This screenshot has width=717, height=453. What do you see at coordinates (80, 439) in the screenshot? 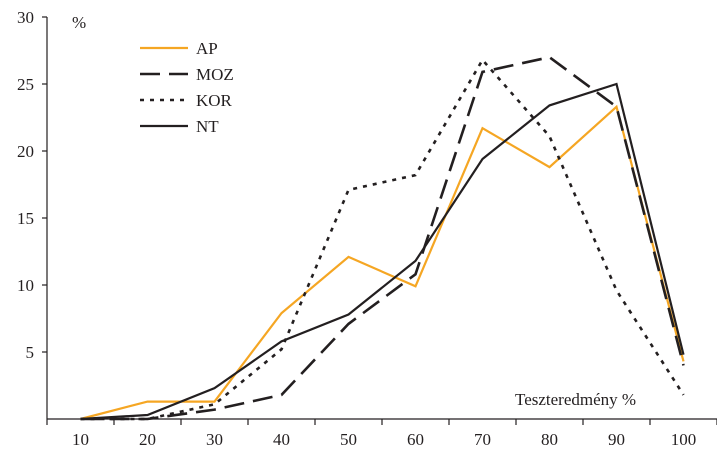
I see `x-tick-label: 10` at bounding box center [80, 439].